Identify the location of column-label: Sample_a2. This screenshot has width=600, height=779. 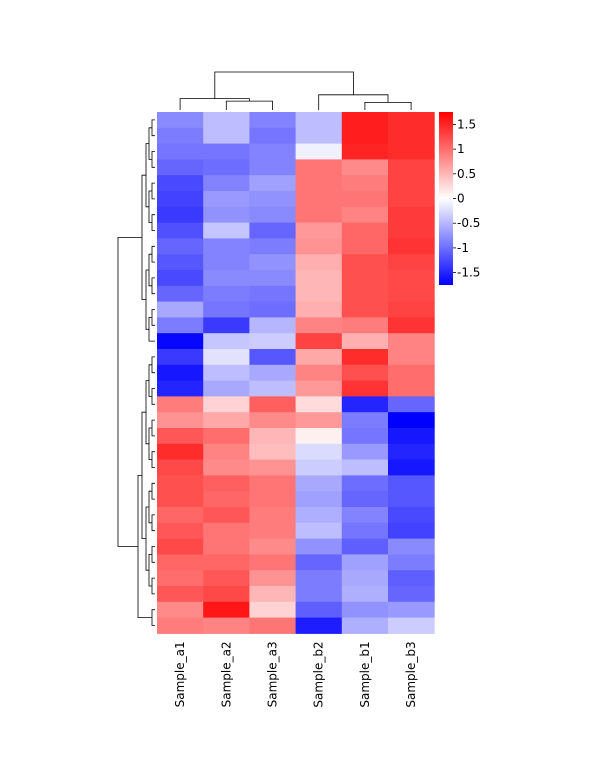
(226, 674).